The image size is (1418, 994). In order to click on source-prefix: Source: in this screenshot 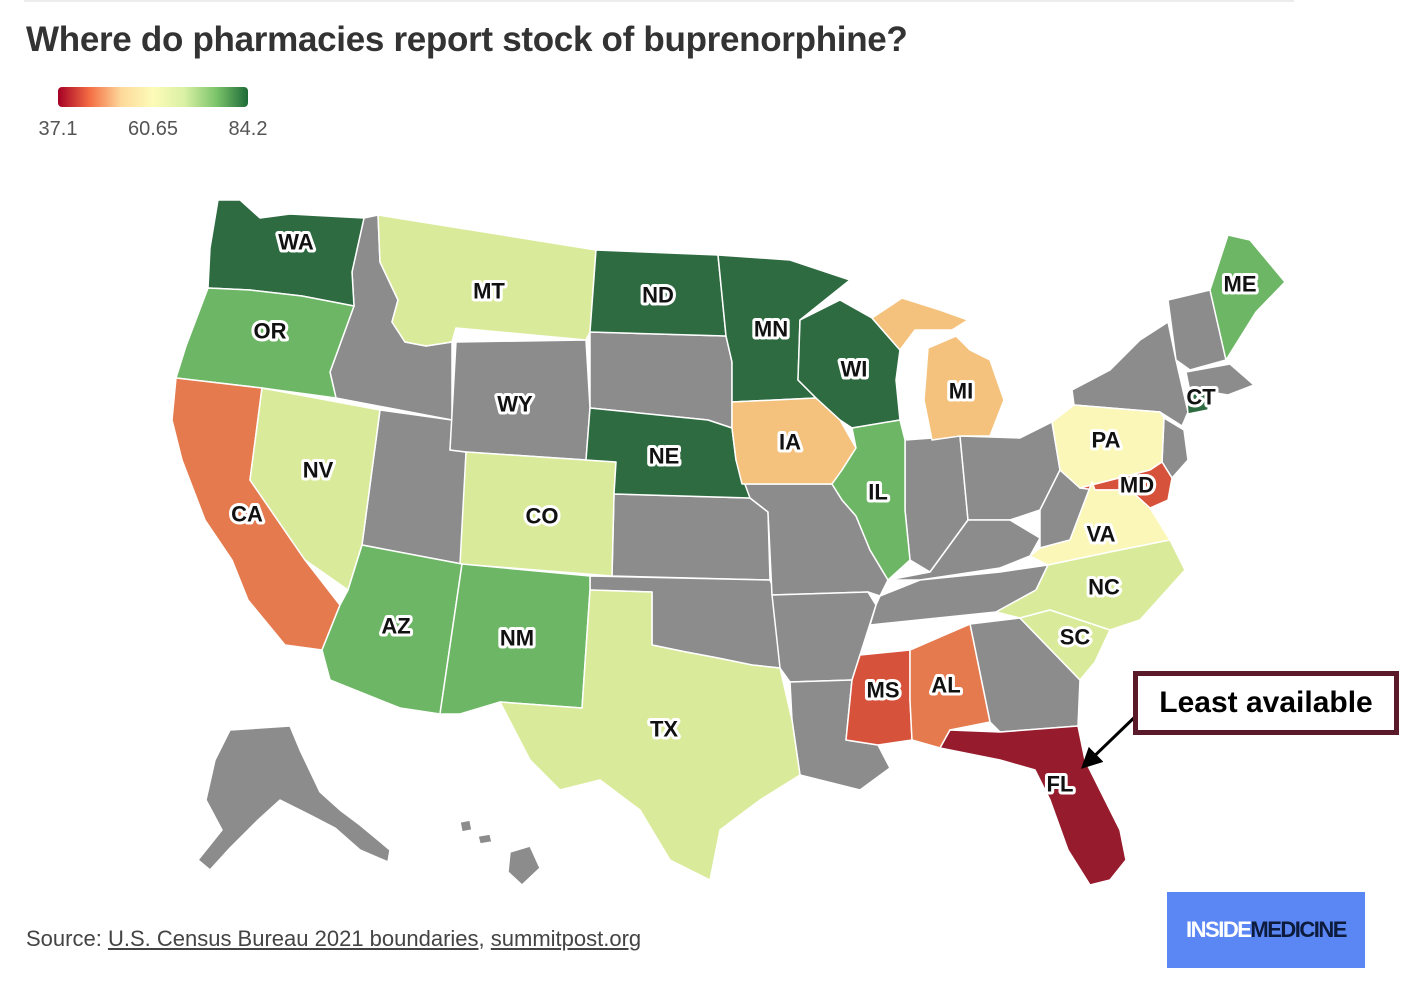, I will do `click(64, 938)`.